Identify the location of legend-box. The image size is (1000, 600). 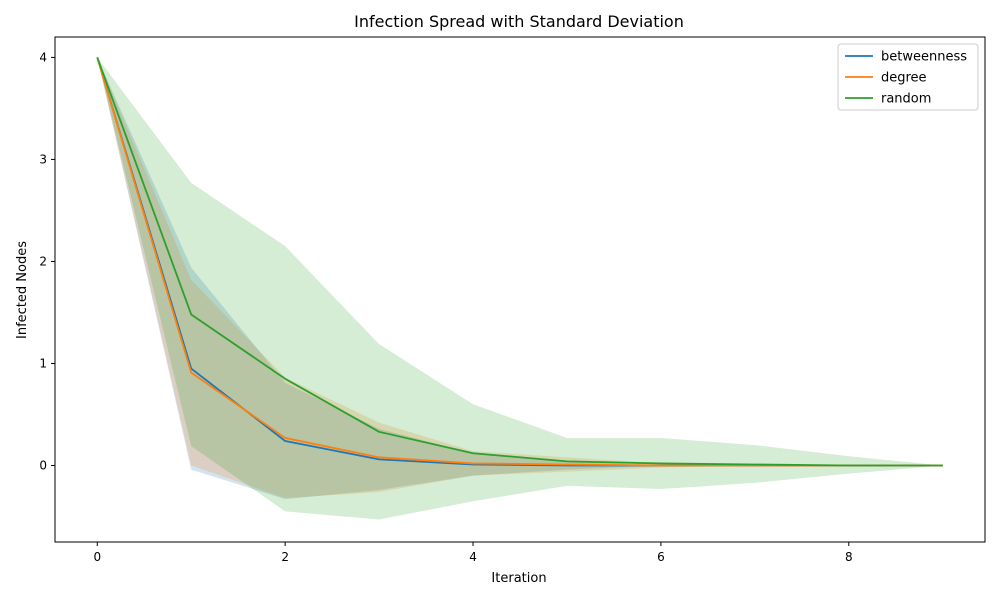
(908, 77).